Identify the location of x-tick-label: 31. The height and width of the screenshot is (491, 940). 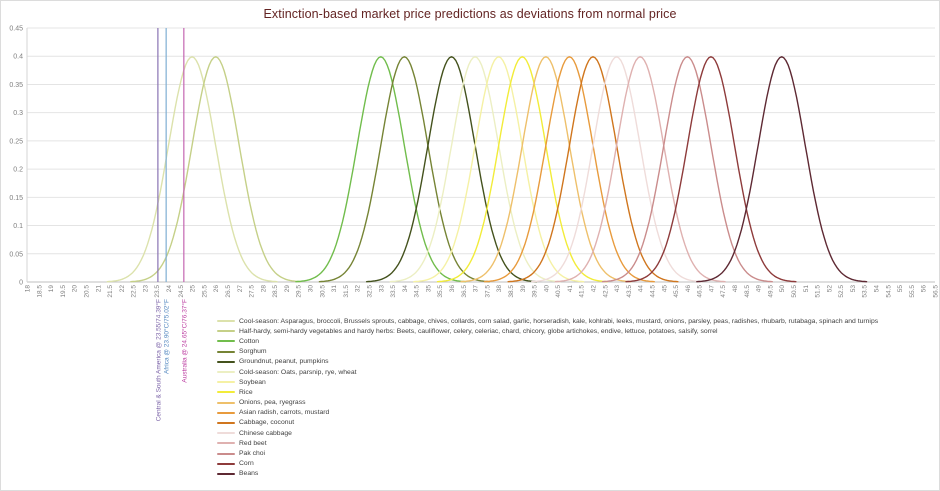
(334, 289).